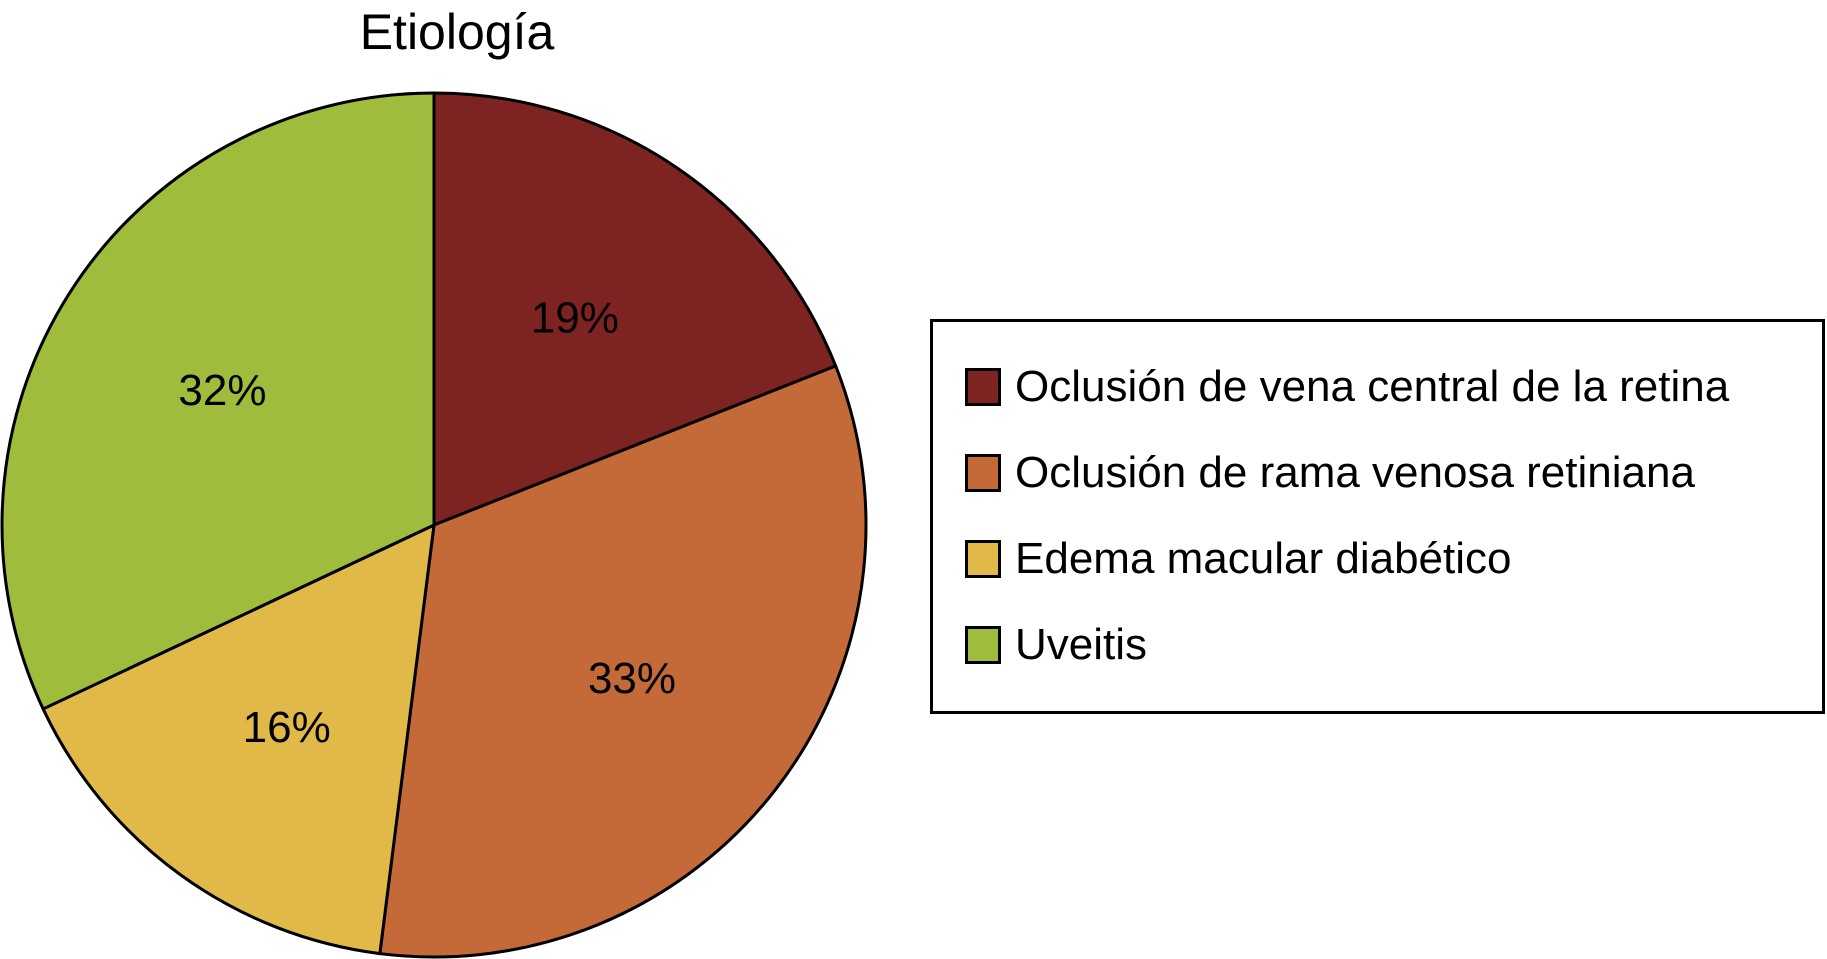 Image resolution: width=1827 pixels, height=959 pixels. Describe the element at coordinates (222, 390) in the screenshot. I see `slice-label-uveitis: 32%` at that location.